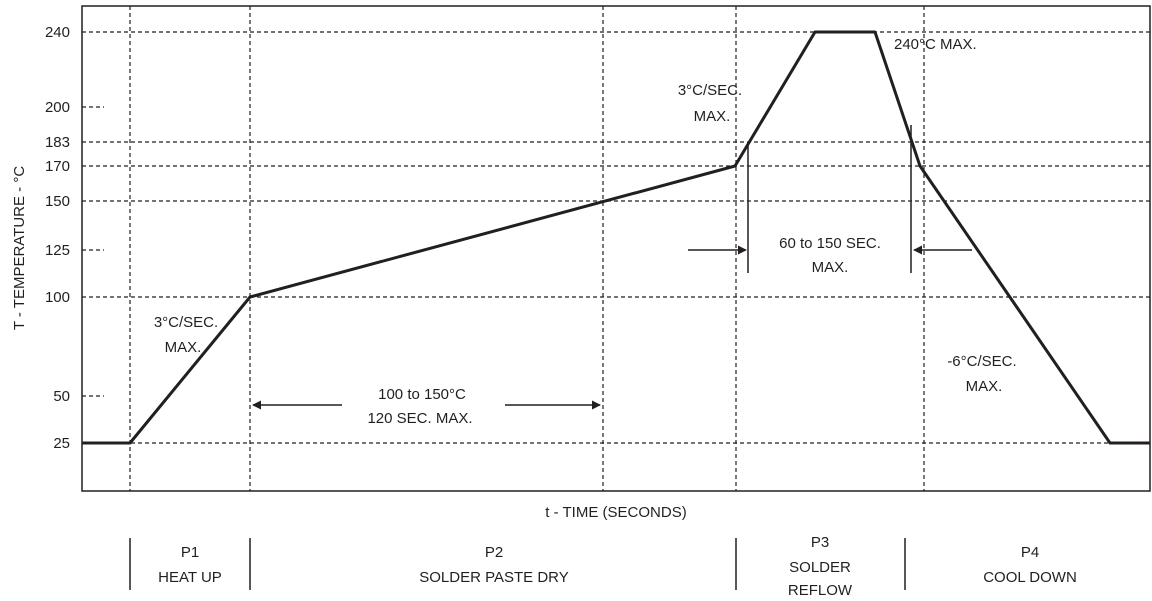 The height and width of the screenshot is (601, 1152). Describe the element at coordinates (820, 567) in the screenshot. I see `phase-name: SOLDER` at that location.